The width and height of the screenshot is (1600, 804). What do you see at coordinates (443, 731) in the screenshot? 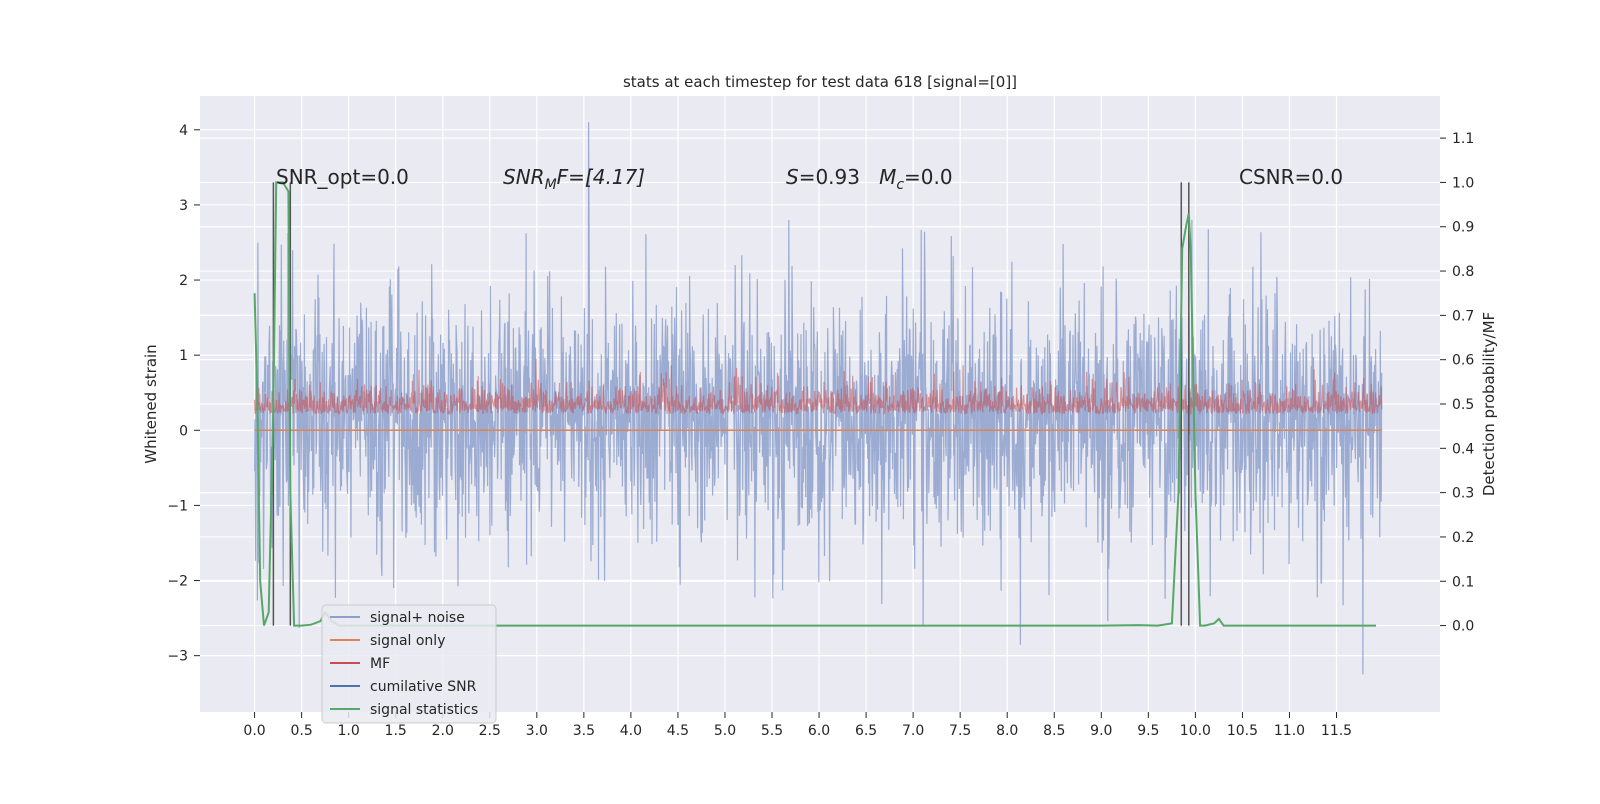
I see `x-tick-label: 2.0` at bounding box center [443, 731].